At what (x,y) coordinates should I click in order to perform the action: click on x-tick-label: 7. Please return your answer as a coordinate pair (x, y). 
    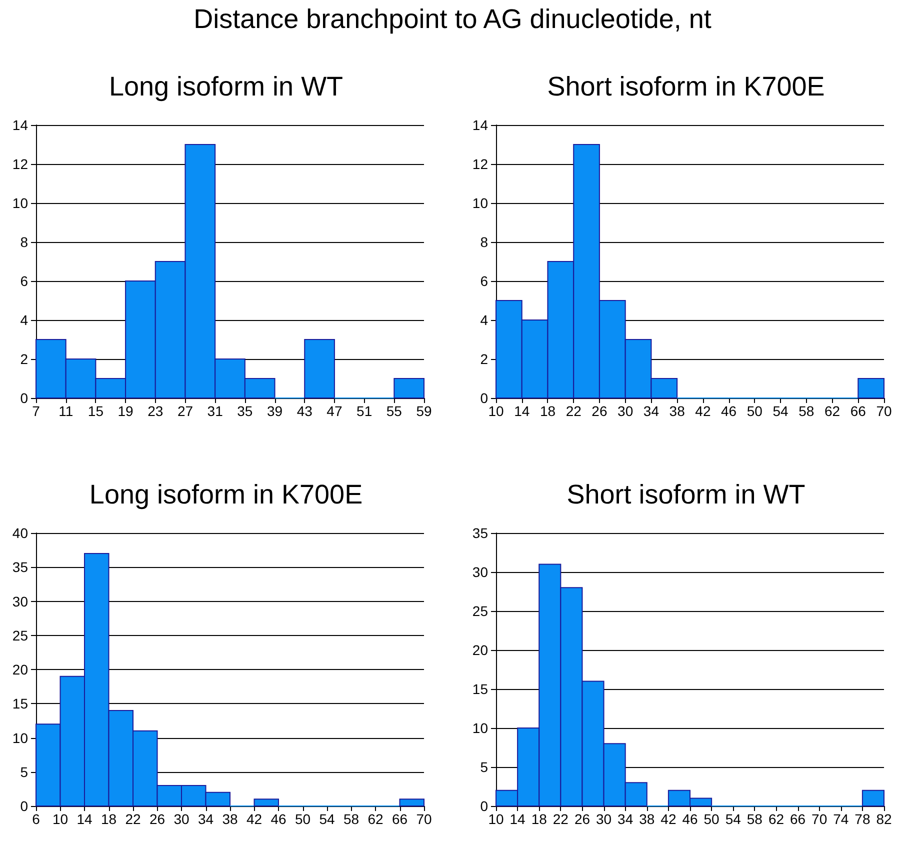
    Looking at the image, I should click on (36, 411).